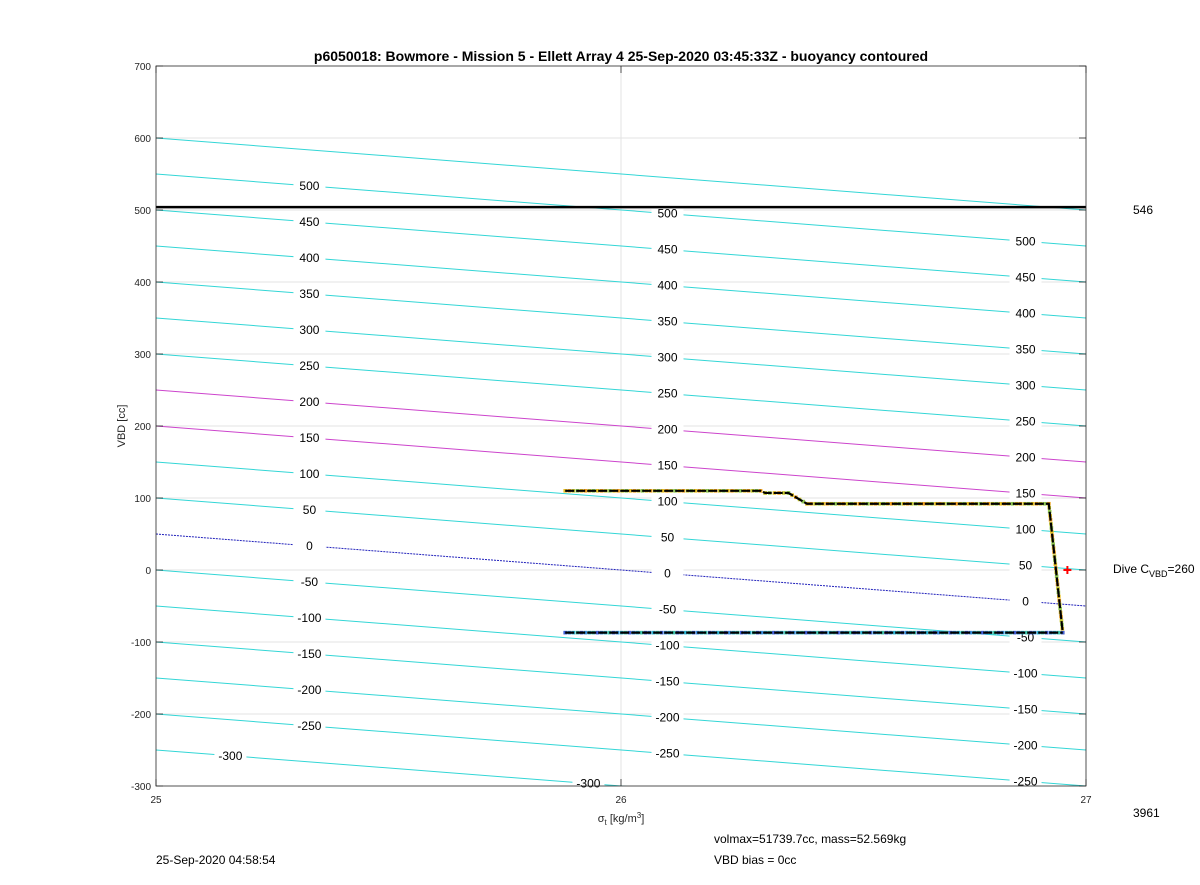 The height and width of the screenshot is (885, 1200). What do you see at coordinates (141, 643) in the screenshot?
I see `y-tick-label: -100` at bounding box center [141, 643].